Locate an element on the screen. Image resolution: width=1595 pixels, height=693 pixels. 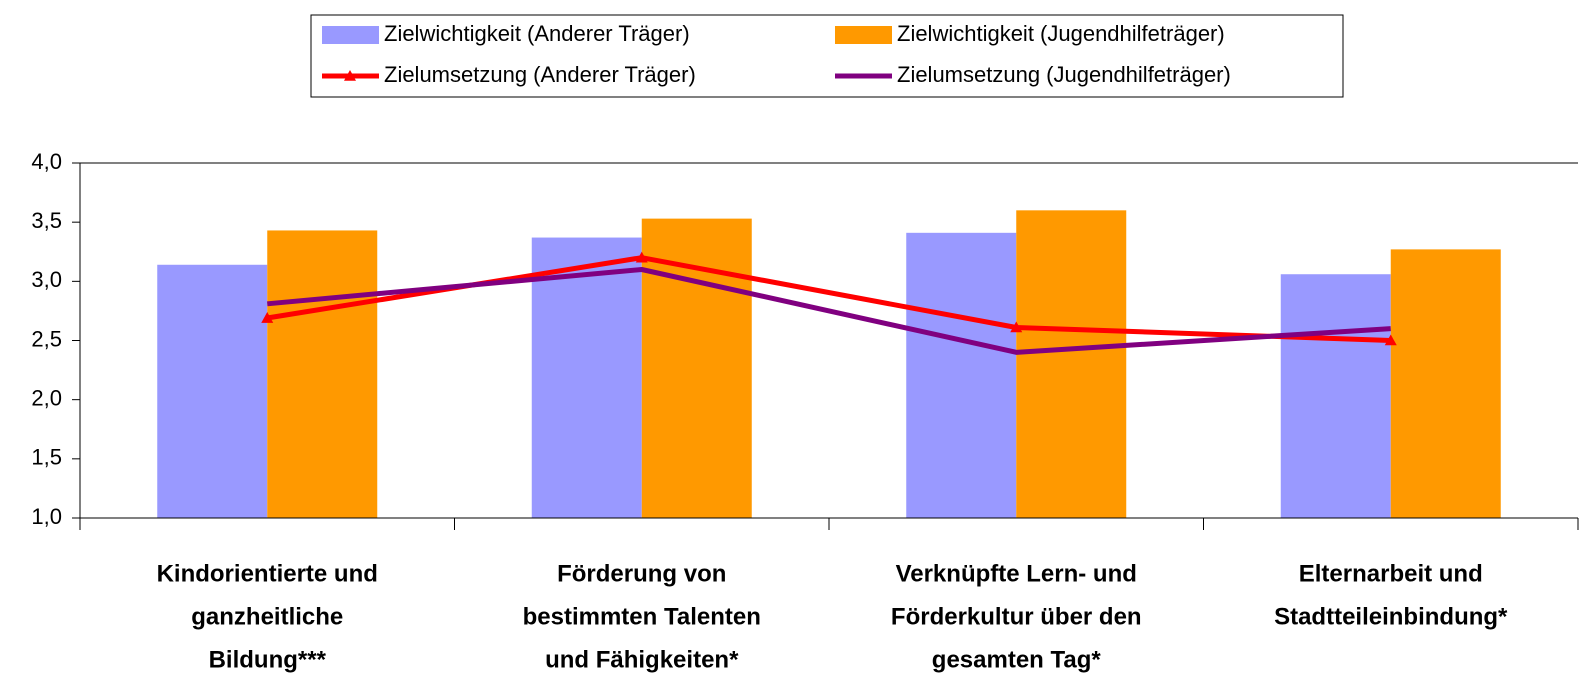
x-tick-label: Verknüpfte Lern- und is located at coordinates (1016, 573).